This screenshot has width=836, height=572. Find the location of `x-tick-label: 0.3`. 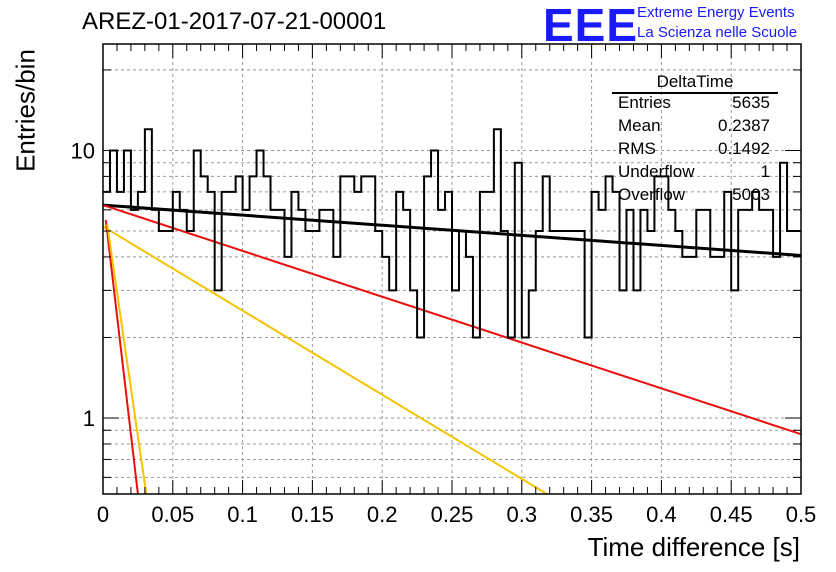

x-tick-label: 0.3 is located at coordinates (522, 514).